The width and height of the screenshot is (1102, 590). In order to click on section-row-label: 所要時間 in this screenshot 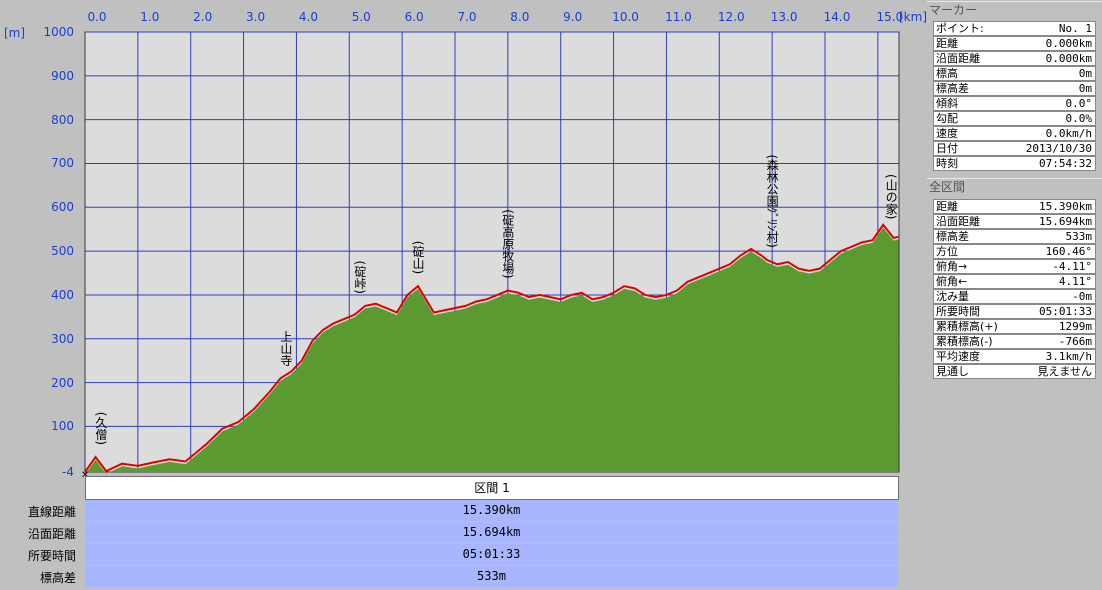, I will do `click(51, 556)`.